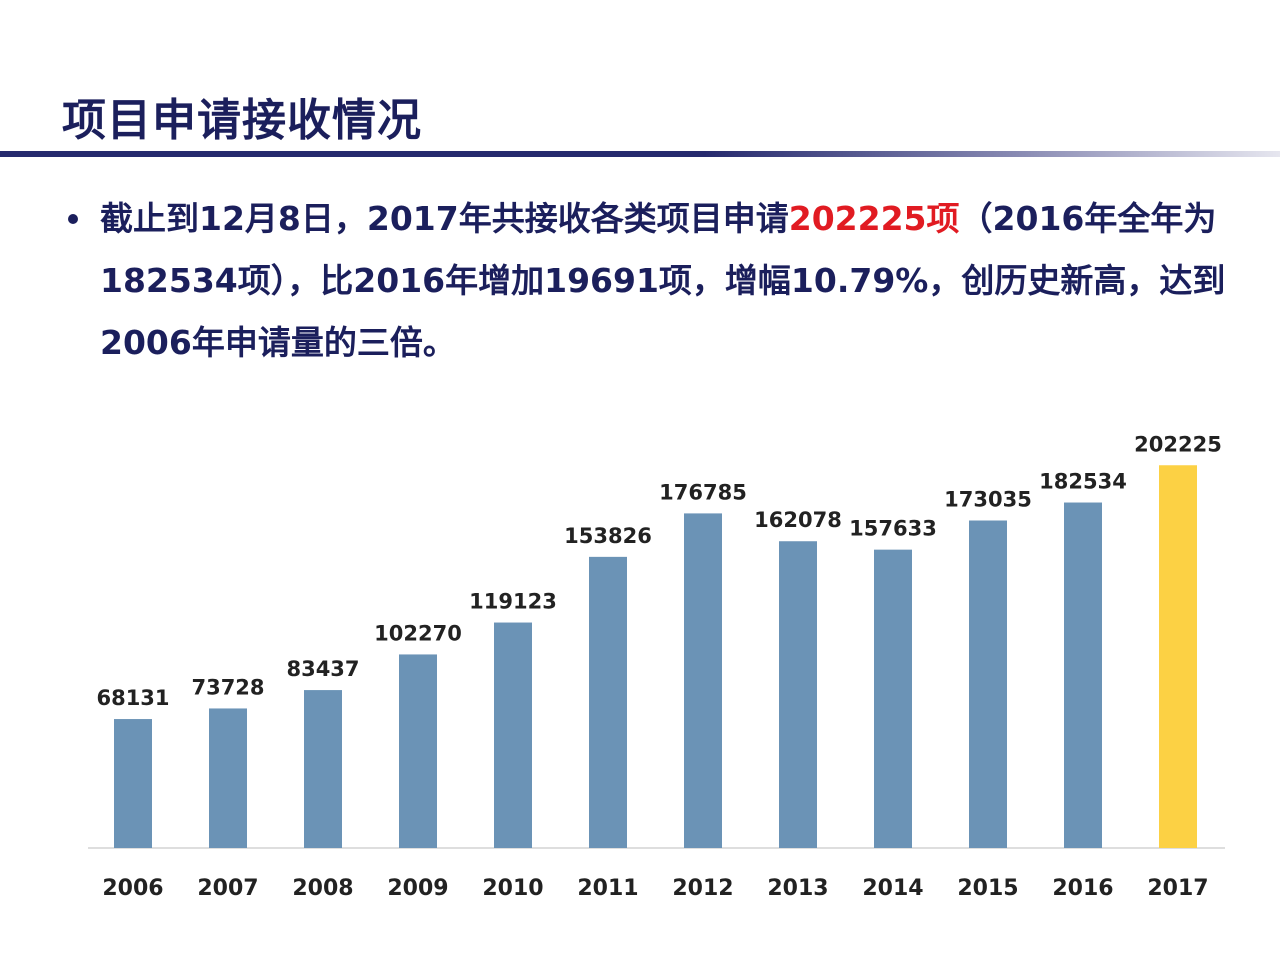  Describe the element at coordinates (988, 499) in the screenshot. I see `data-label-2015: 173035` at that location.